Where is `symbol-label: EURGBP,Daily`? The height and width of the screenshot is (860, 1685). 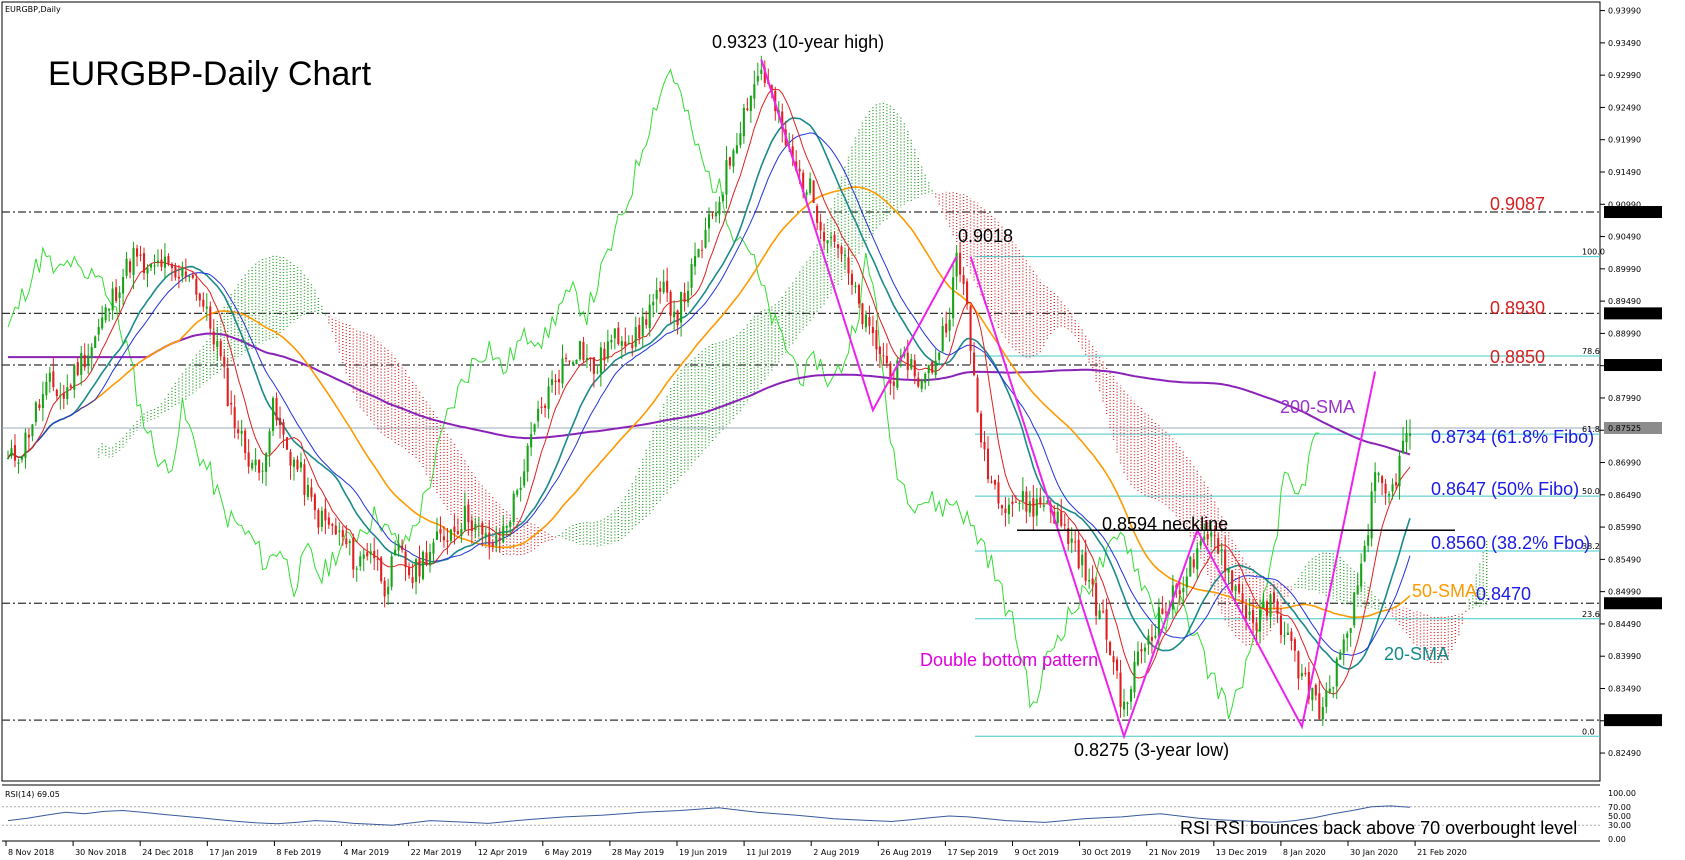 symbol-label: EURGBP,Daily is located at coordinates (33, 9).